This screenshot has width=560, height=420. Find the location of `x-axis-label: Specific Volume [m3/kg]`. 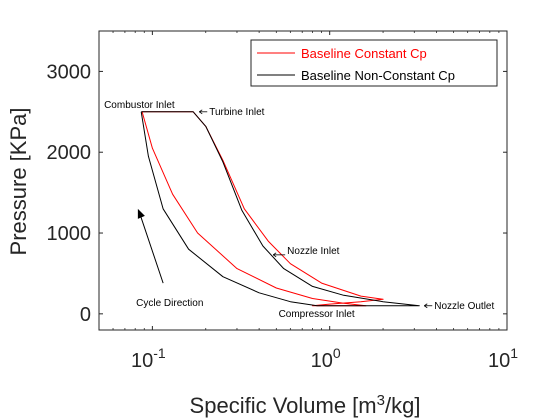

x-axis-label: Specific Volume [m3/kg] is located at coordinates (305, 405).